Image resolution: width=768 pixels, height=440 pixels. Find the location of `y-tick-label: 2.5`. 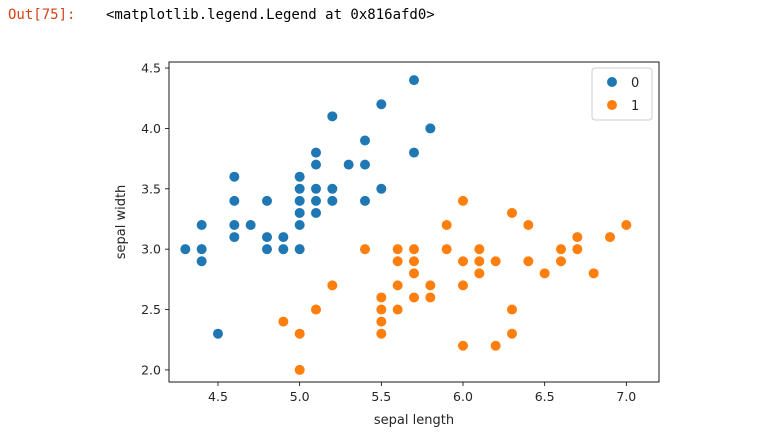

y-tick-label: 2.5 is located at coordinates (151, 309).